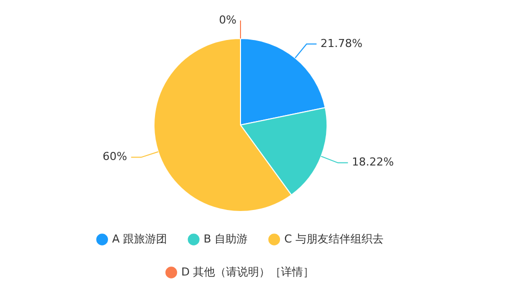 This screenshot has width=517, height=292. Describe the element at coordinates (334, 239) in the screenshot. I see `legend-label: C 与朋友结伴组织去` at that location.